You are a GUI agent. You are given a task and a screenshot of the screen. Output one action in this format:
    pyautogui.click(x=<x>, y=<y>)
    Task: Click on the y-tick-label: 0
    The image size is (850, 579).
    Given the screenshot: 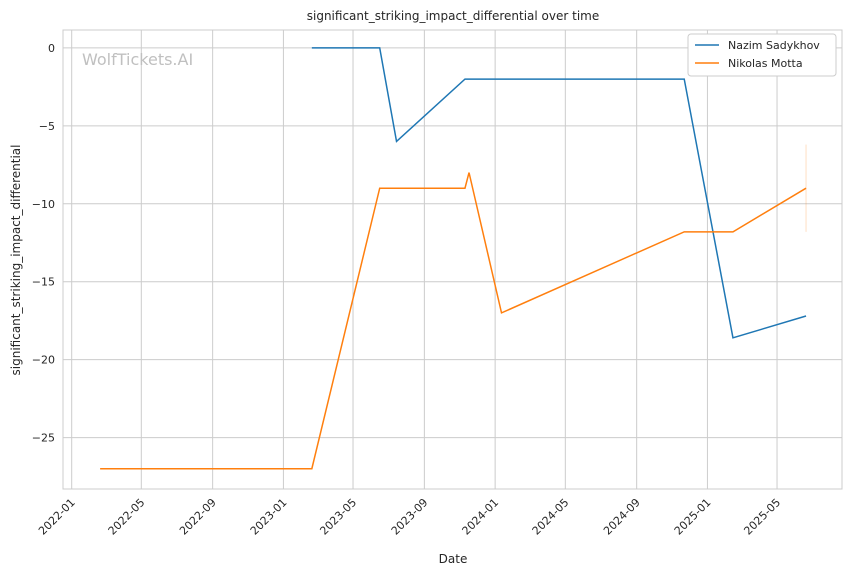 What is the action you would take?
    pyautogui.click(x=51, y=48)
    